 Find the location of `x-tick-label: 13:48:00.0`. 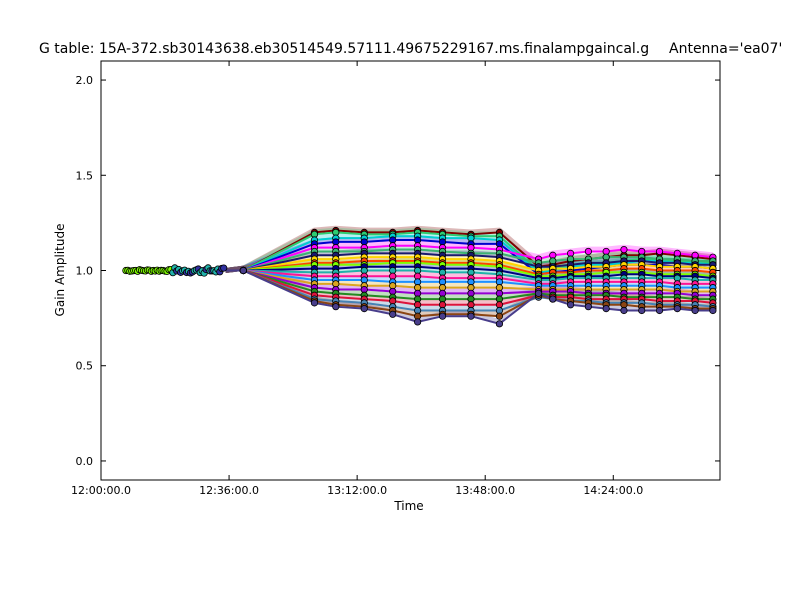

x-tick-label: 13:48:00.0 is located at coordinates (485, 490).